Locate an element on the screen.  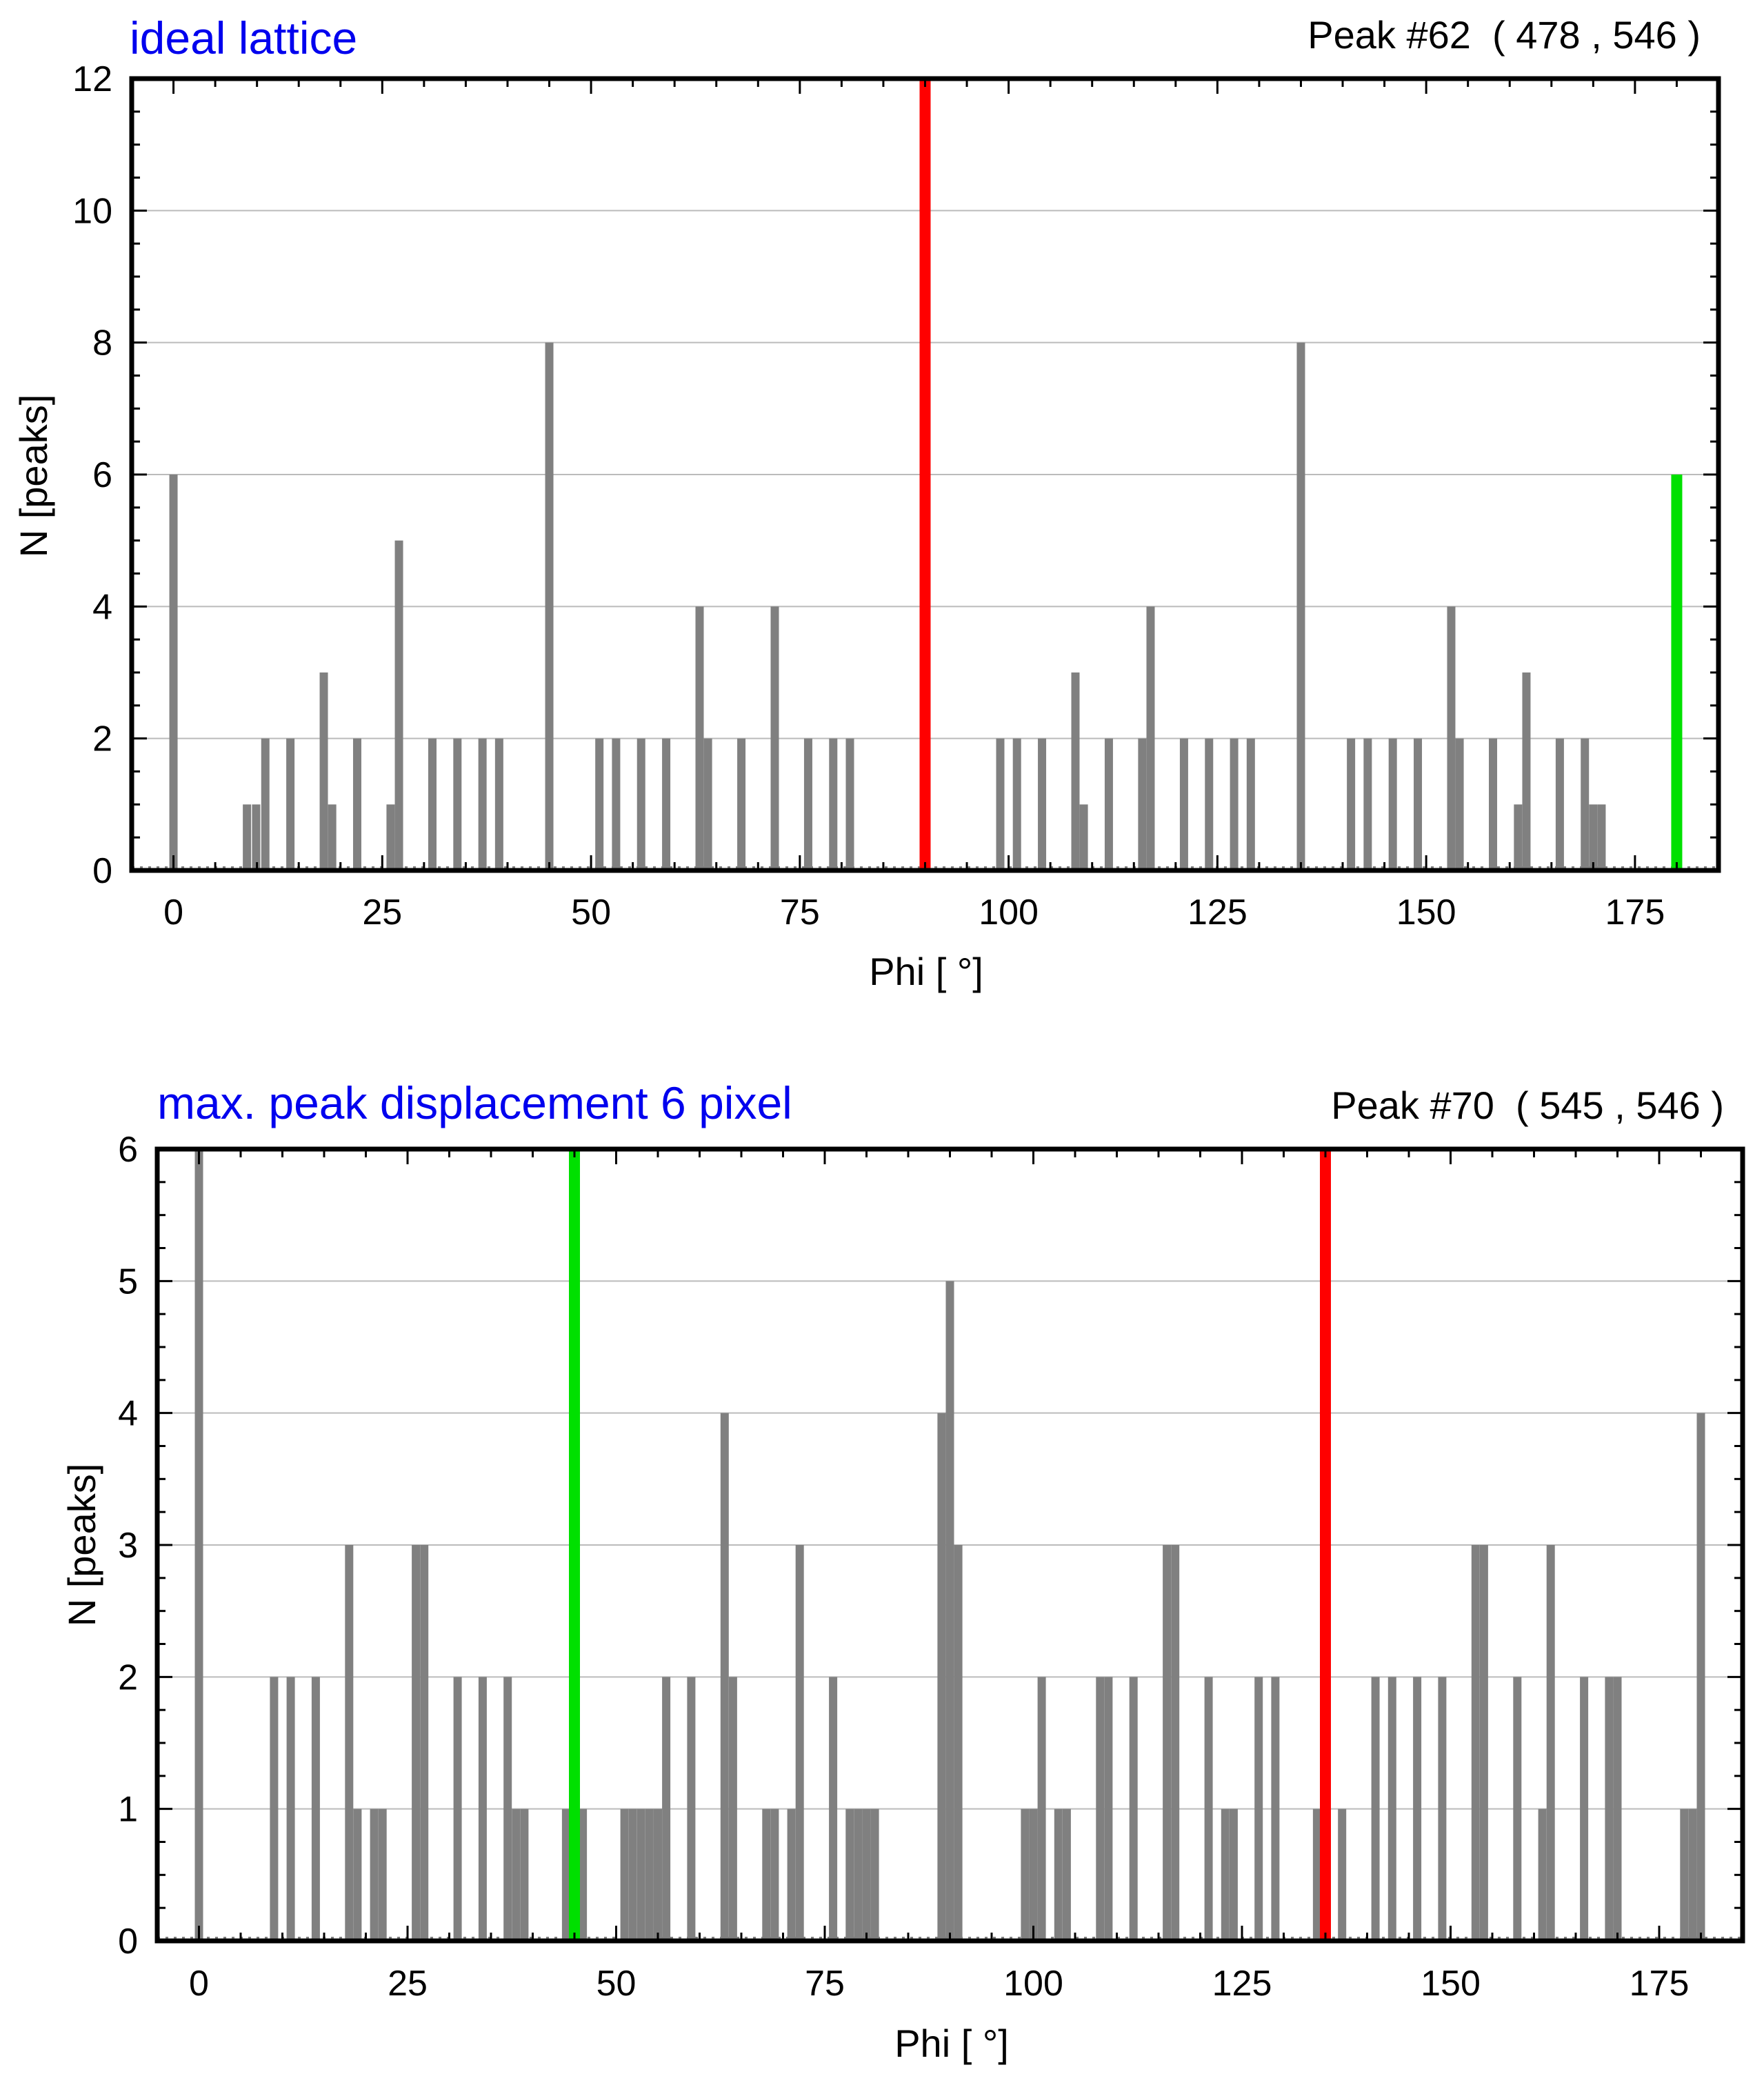
x-tick-label: 50 is located at coordinates (591, 913).